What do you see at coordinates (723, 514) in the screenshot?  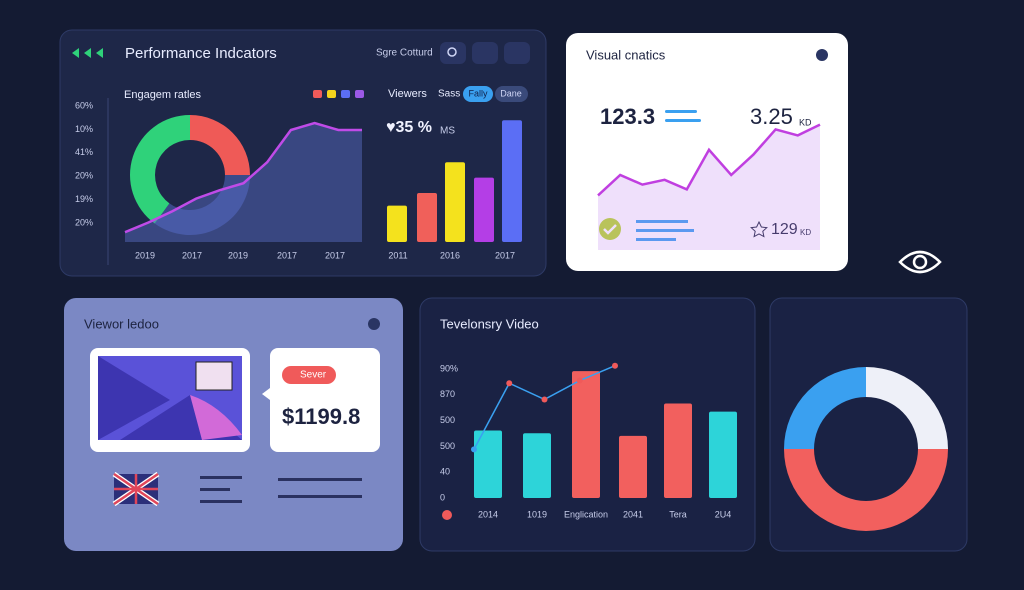 I see `x-tick-label: 2U4` at bounding box center [723, 514].